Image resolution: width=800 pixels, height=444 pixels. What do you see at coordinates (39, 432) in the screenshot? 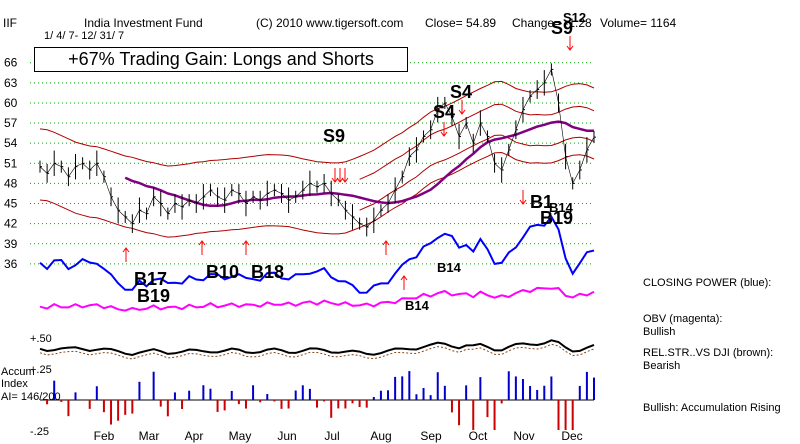
I see `accum-minus25: -.25` at bounding box center [39, 432].